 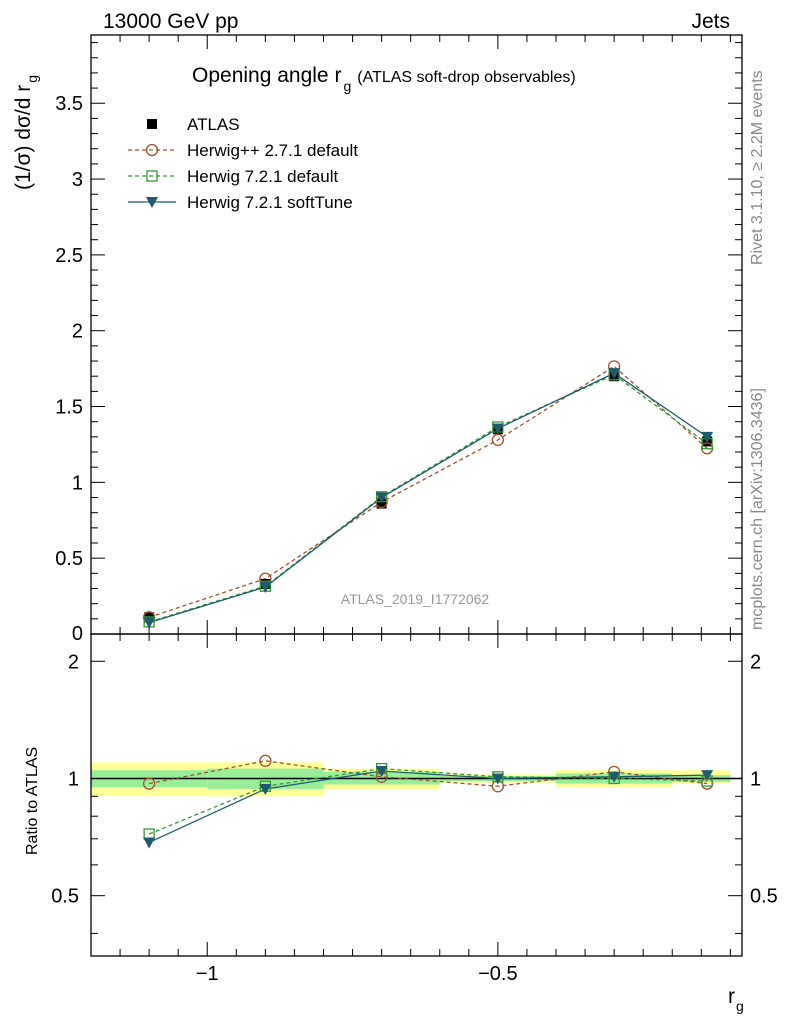 What do you see at coordinates (73, 662) in the screenshot?
I see `ratio-y-tick-label: 2` at bounding box center [73, 662].